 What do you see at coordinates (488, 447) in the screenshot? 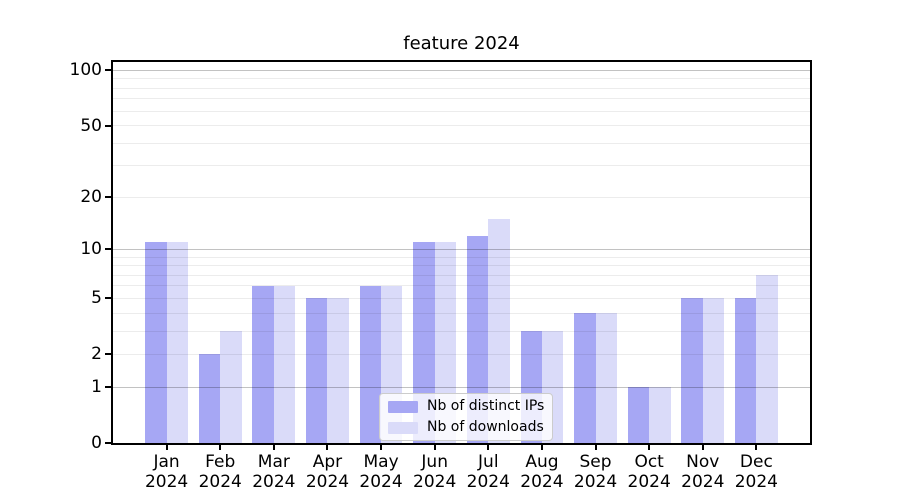
I see `x-tick-jul` at bounding box center [488, 447].